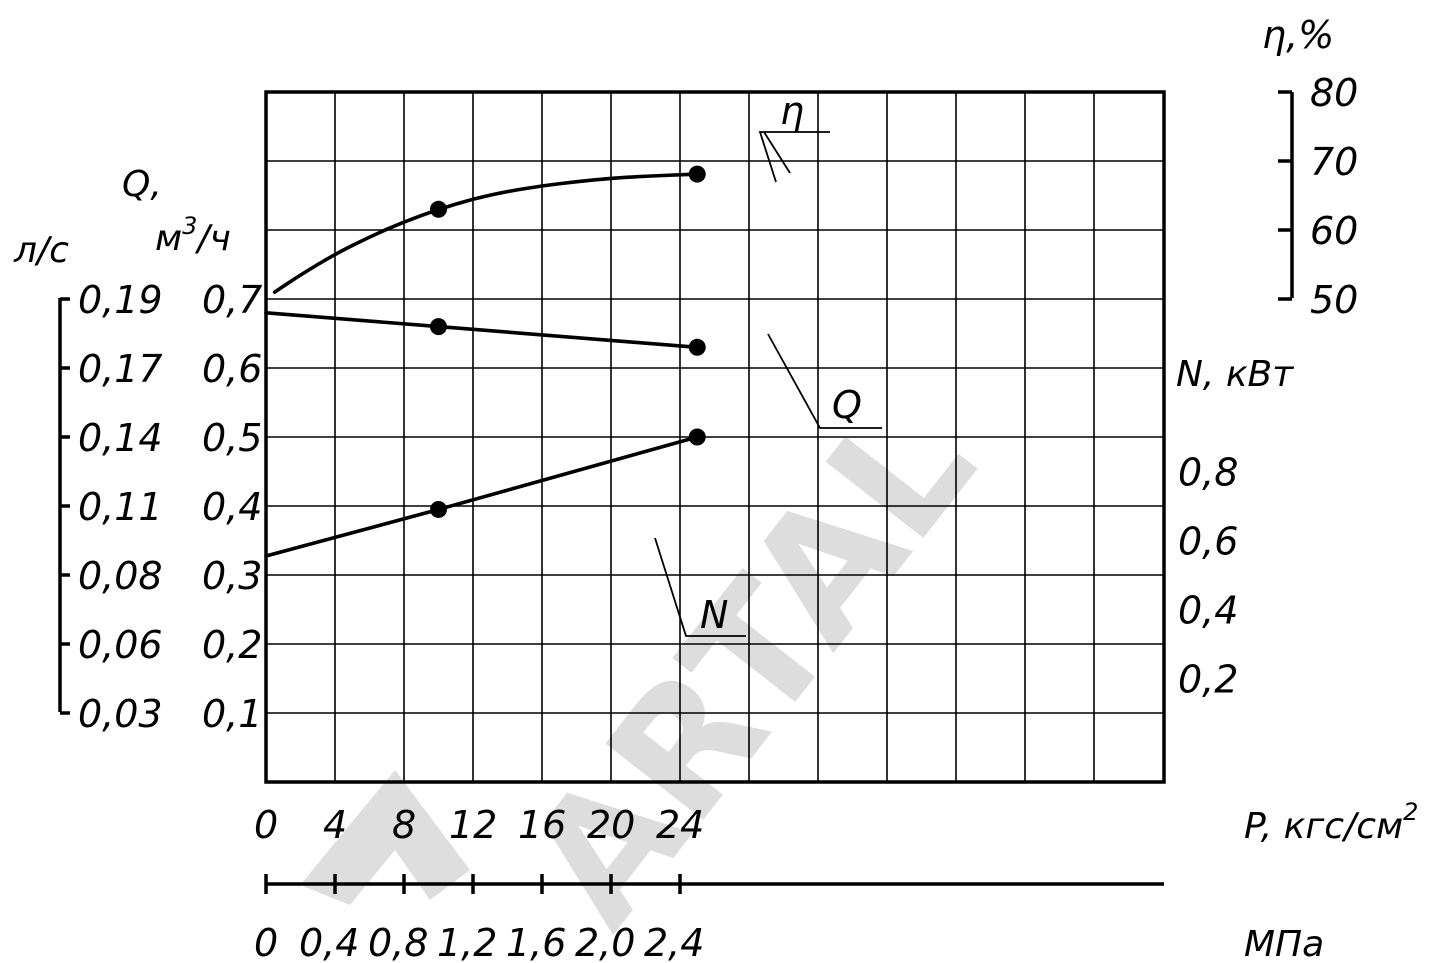  What do you see at coordinates (266, 825) in the screenshot?
I see `x-tick-label: 0` at bounding box center [266, 825].